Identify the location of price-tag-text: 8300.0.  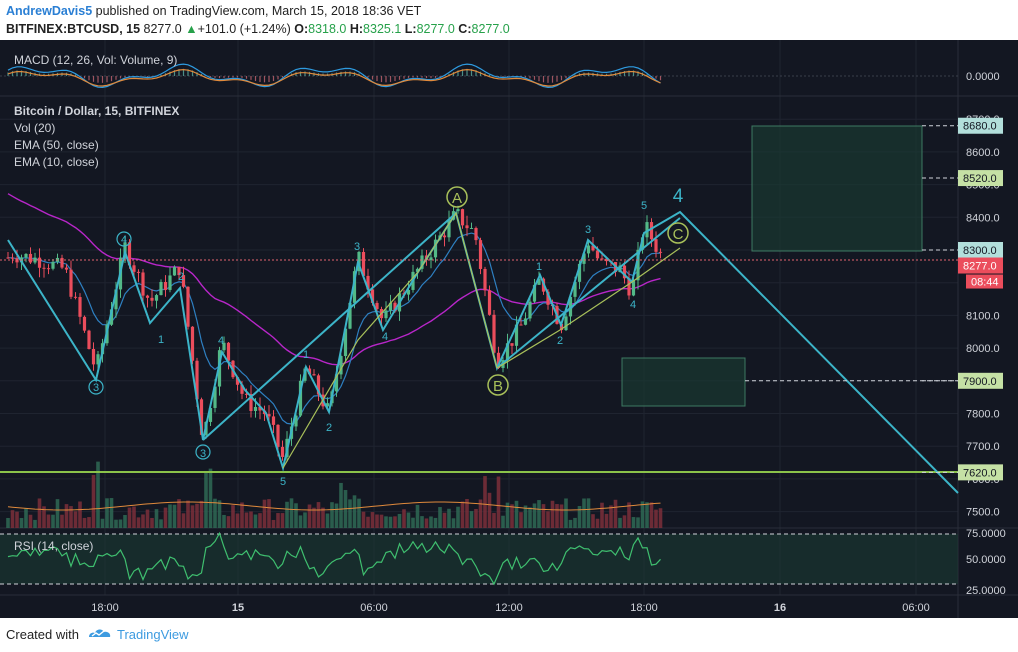
(980, 251).